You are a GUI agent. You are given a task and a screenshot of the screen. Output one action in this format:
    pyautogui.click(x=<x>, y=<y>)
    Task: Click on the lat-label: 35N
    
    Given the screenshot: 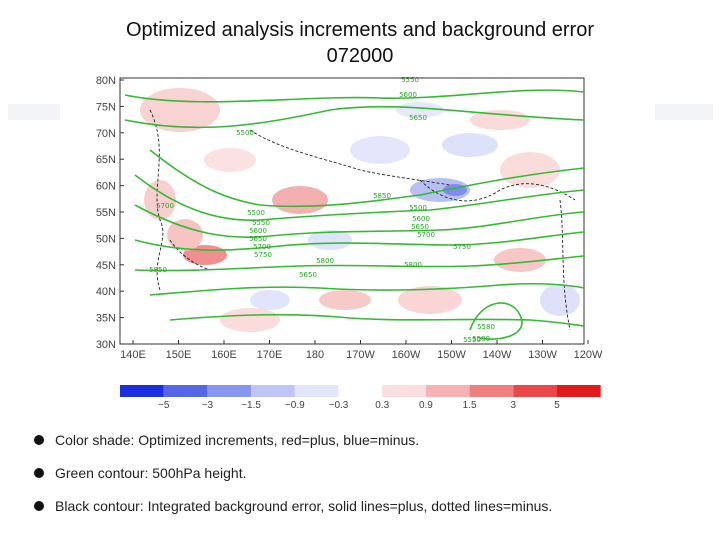 What is the action you would take?
    pyautogui.click(x=106, y=319)
    